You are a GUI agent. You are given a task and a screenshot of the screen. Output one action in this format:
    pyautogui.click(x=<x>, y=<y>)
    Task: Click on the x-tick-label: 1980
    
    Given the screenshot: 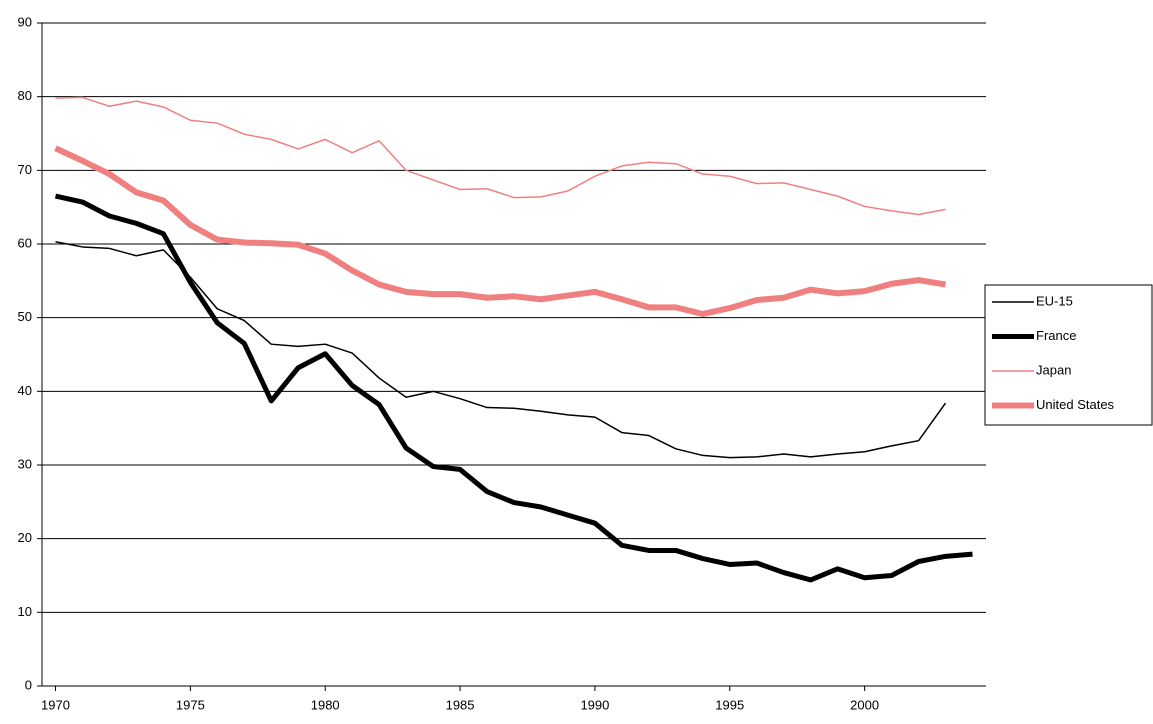 What is the action you would take?
    pyautogui.click(x=325, y=704)
    